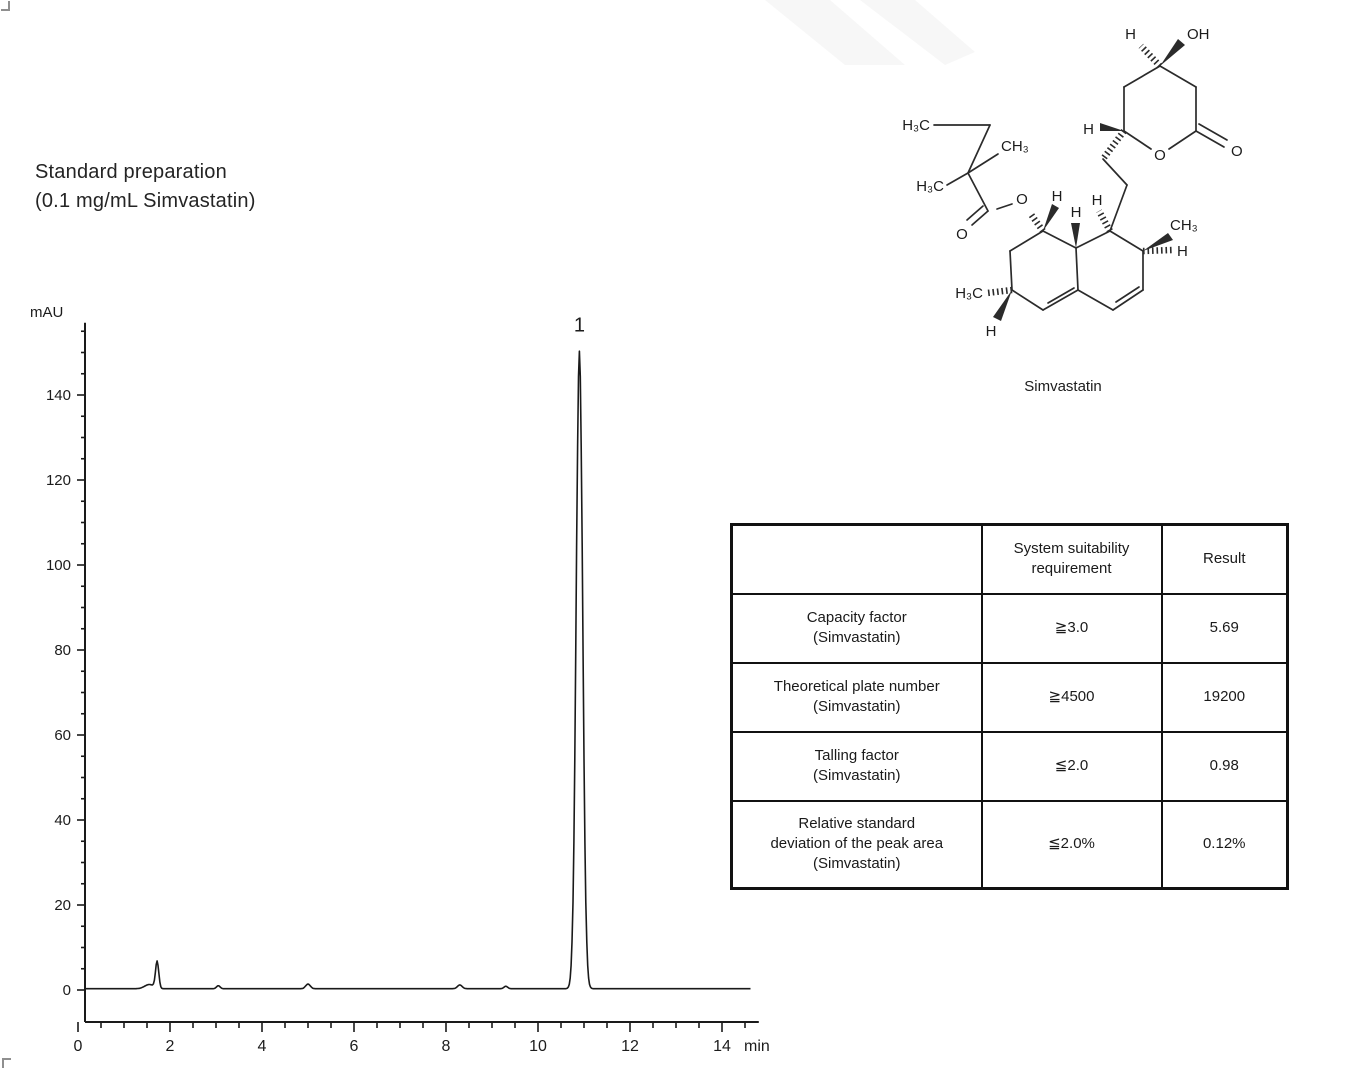 This screenshot has width=1345, height=1077. What do you see at coordinates (757, 1046) in the screenshot?
I see `x-axis-label: min` at bounding box center [757, 1046].